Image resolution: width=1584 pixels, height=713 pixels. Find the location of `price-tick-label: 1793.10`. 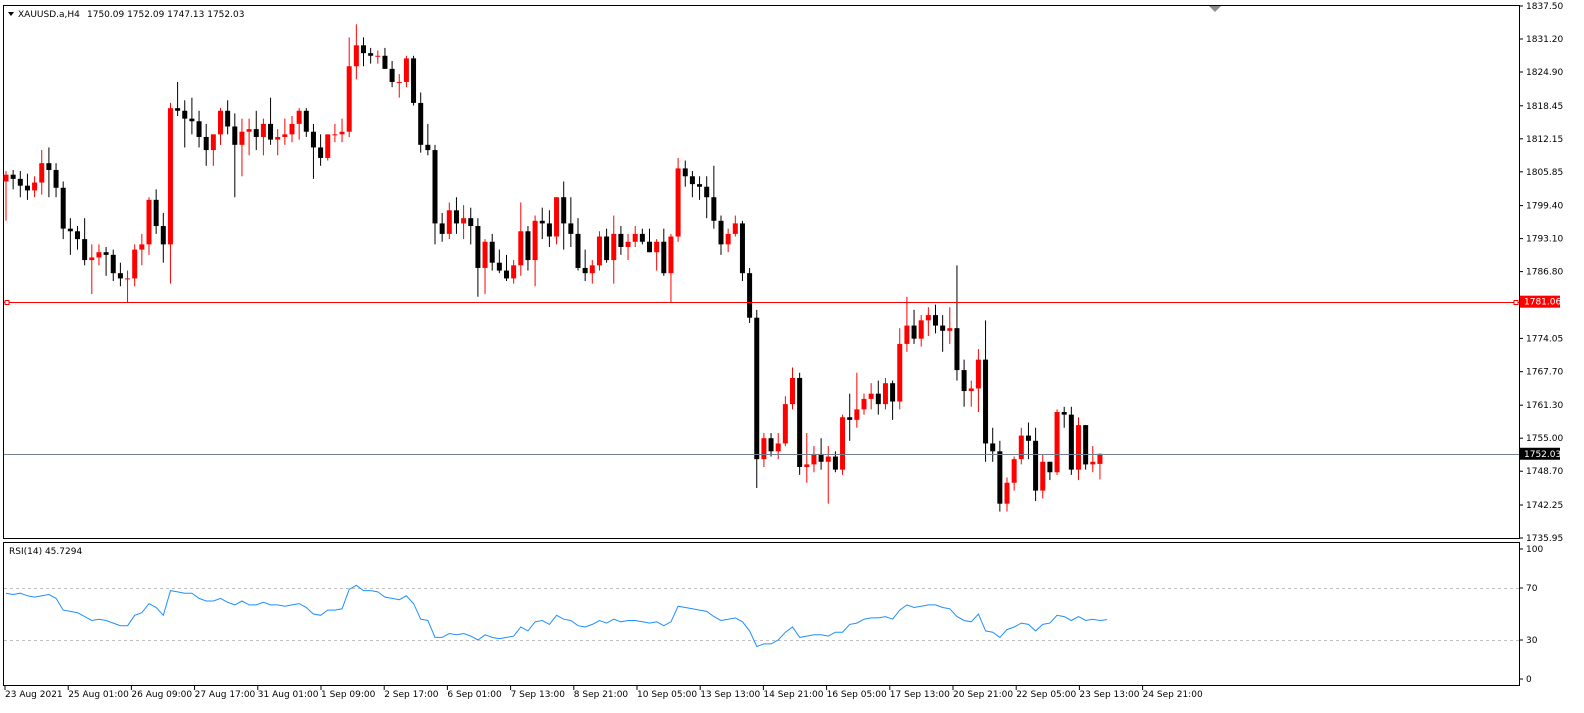

price-tick-label: 1793.10 is located at coordinates (1544, 240).